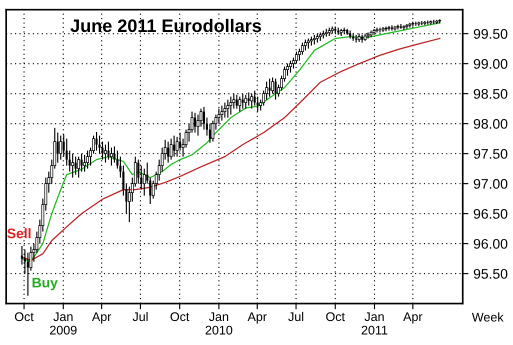 This screenshot has width=513, height=345. What do you see at coordinates (491, 123) in the screenshot?
I see `y-tick-label: 98.00` at bounding box center [491, 123].